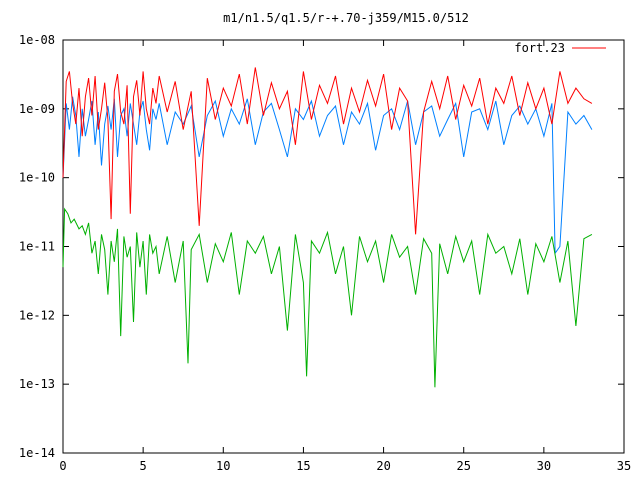 Image resolution: width=640 pixels, height=480 pixels. What do you see at coordinates (37, 384) in the screenshot?
I see `y-tick-label: 1e-13` at bounding box center [37, 384].